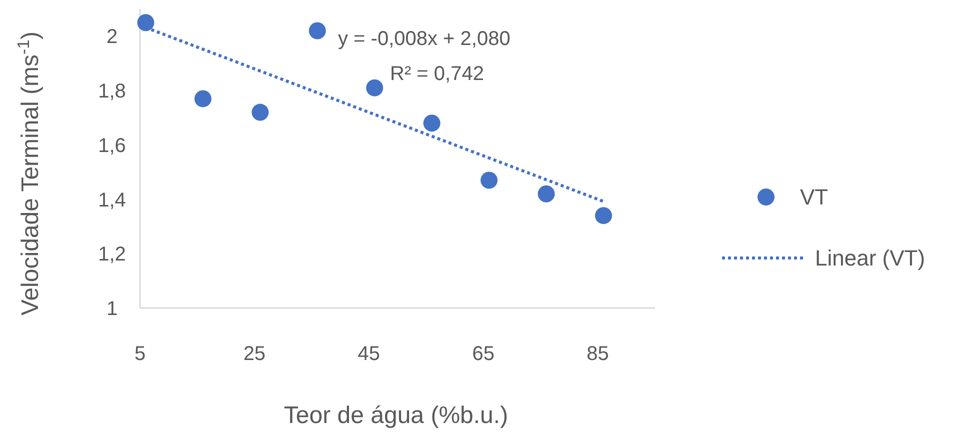 The image size is (962, 435). I want to click on y-tick-label: 1,4, so click(112, 200).